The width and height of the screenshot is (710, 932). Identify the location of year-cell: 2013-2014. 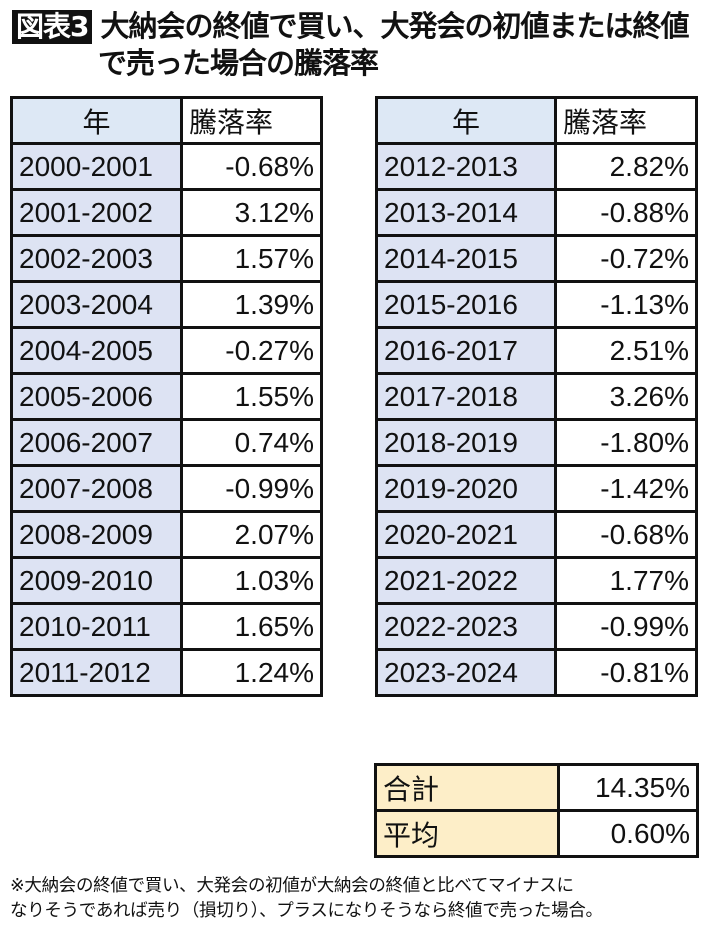
(466, 212).